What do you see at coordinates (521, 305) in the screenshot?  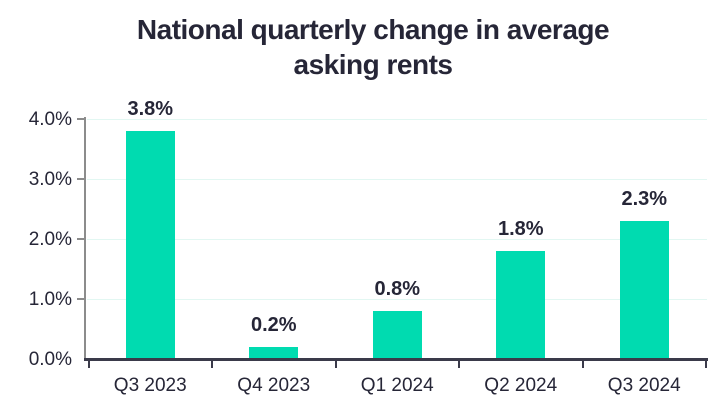 I see `bar-q2-2024` at bounding box center [521, 305].